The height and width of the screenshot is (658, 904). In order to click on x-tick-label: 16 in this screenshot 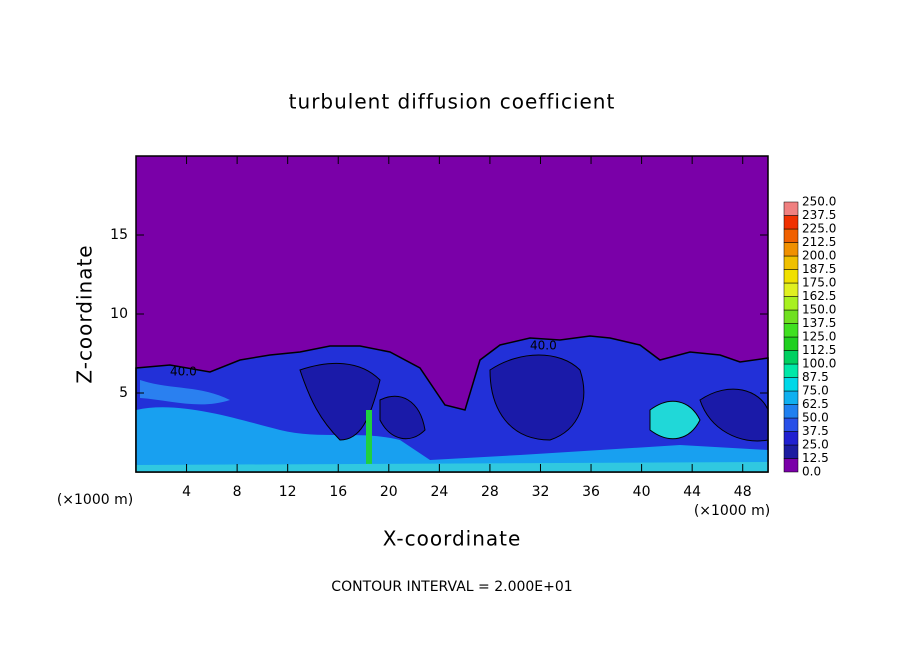, I will do `click(338, 492)`.